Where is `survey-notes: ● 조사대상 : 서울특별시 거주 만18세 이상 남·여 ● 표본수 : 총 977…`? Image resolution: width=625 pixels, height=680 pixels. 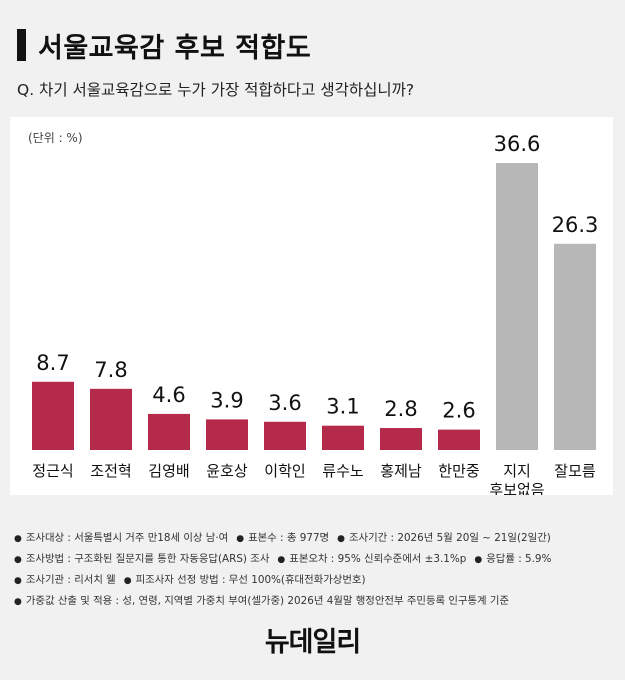 survey-notes: ● 조사대상 : 서울특별시 거주 만18세 이상 남·여 ● 표본수 : 총 977… is located at coordinates (314, 570).